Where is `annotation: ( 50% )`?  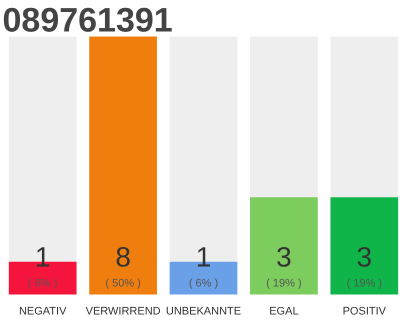 annotation: ( 50% ) is located at coordinates (123, 284).